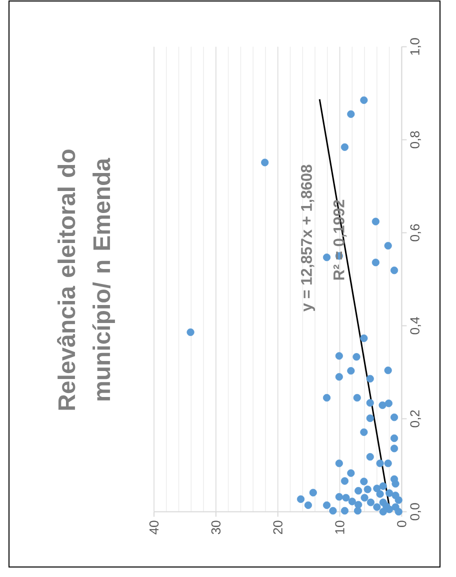 Image resolution: width=456 pixels, height=577 pixels. What do you see at coordinates (415, 46) in the screenshot?
I see `y-tick-label: 1,0` at bounding box center [415, 46].